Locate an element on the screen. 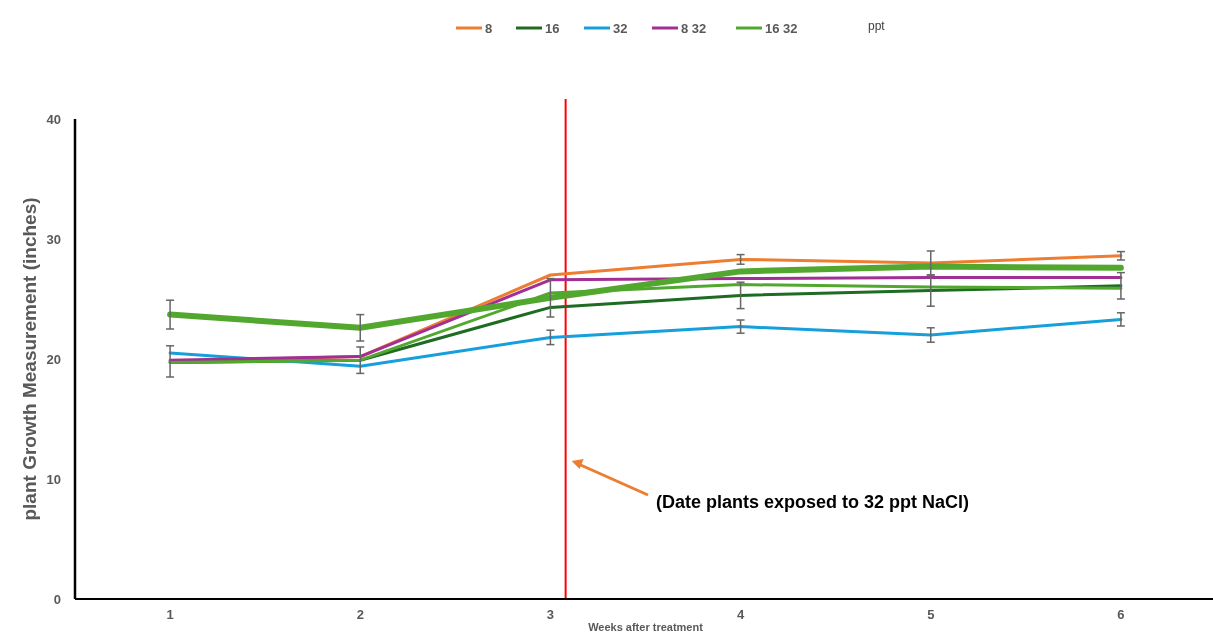 The width and height of the screenshot is (1213, 633). x-tick-label: 2 is located at coordinates (360, 614).